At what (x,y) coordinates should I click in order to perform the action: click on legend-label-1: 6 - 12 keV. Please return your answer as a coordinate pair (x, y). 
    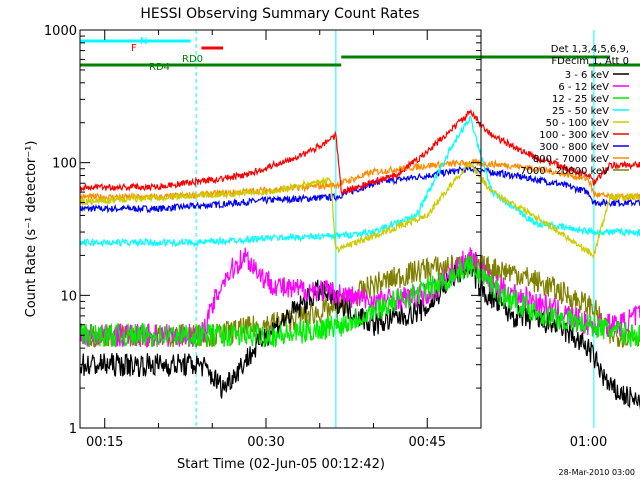
    Looking at the image, I should click on (583, 87).